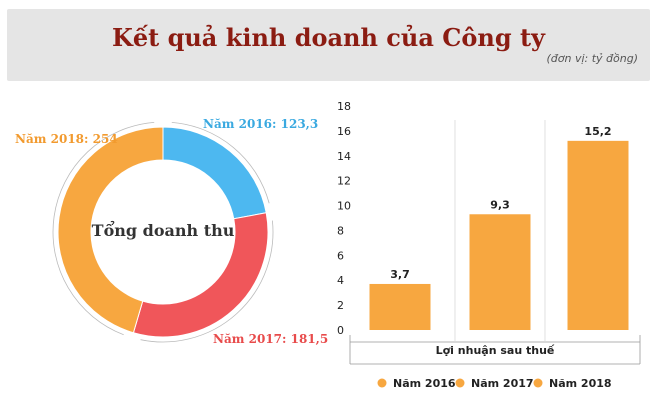 The image size is (660, 403). Describe the element at coordinates (580, 383) in the screenshot. I see `legend-label: Năm 2018` at that location.